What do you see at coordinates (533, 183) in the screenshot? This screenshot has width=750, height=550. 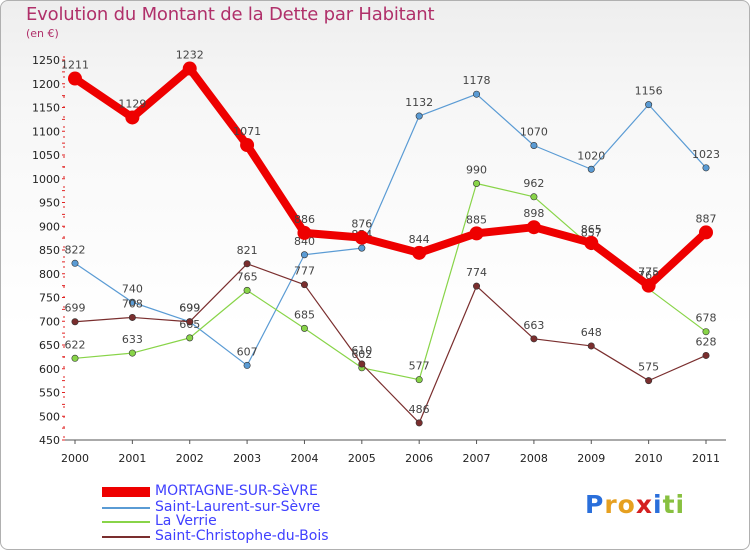 I see `data-label: 962` at bounding box center [533, 183].